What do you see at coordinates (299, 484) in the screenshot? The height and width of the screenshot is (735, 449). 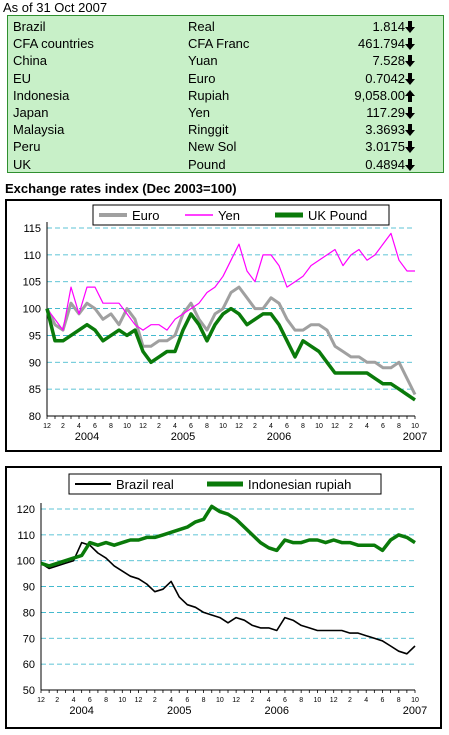 I see `chart2-legend-label: Indonesian rupiah` at bounding box center [299, 484].